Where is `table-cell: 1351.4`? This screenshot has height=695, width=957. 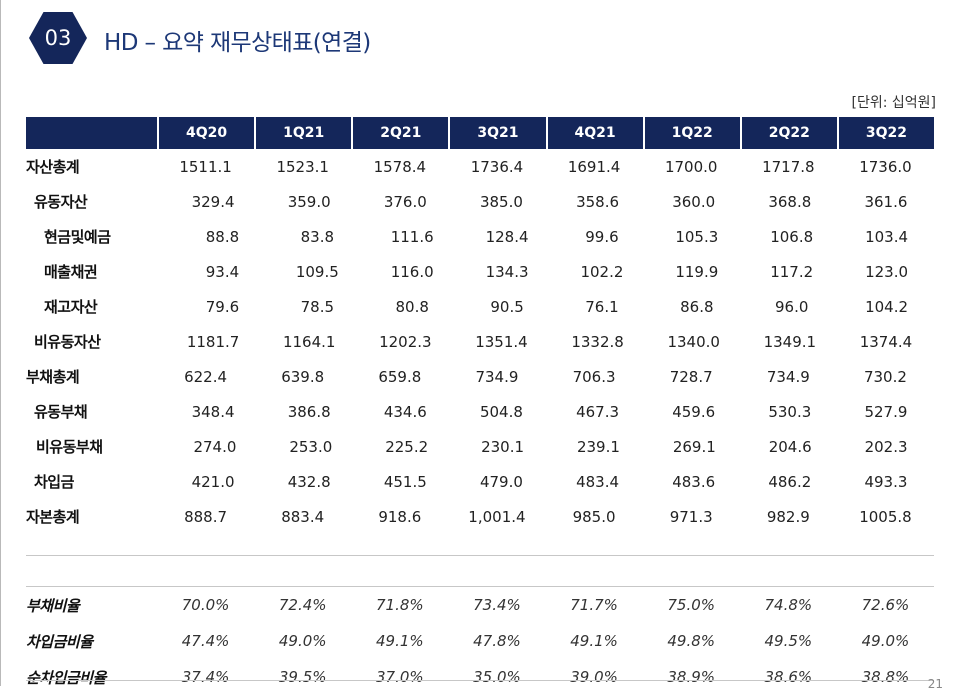
table-cell: 1351.4 is located at coordinates (501, 341).